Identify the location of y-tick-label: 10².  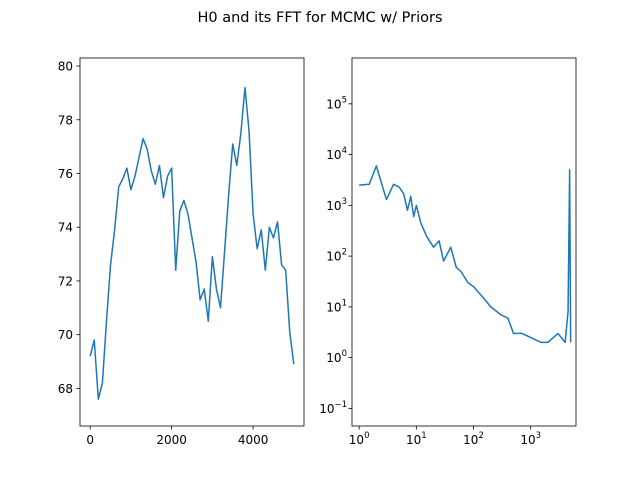
(336, 256).